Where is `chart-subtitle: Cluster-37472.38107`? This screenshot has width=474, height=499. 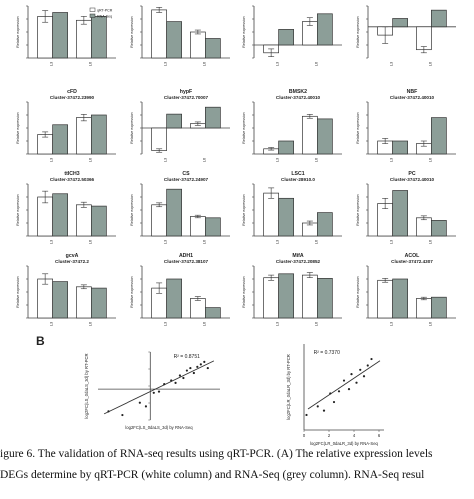
chart-subtitle: Cluster-37472.38107 is located at coordinates (186, 261).